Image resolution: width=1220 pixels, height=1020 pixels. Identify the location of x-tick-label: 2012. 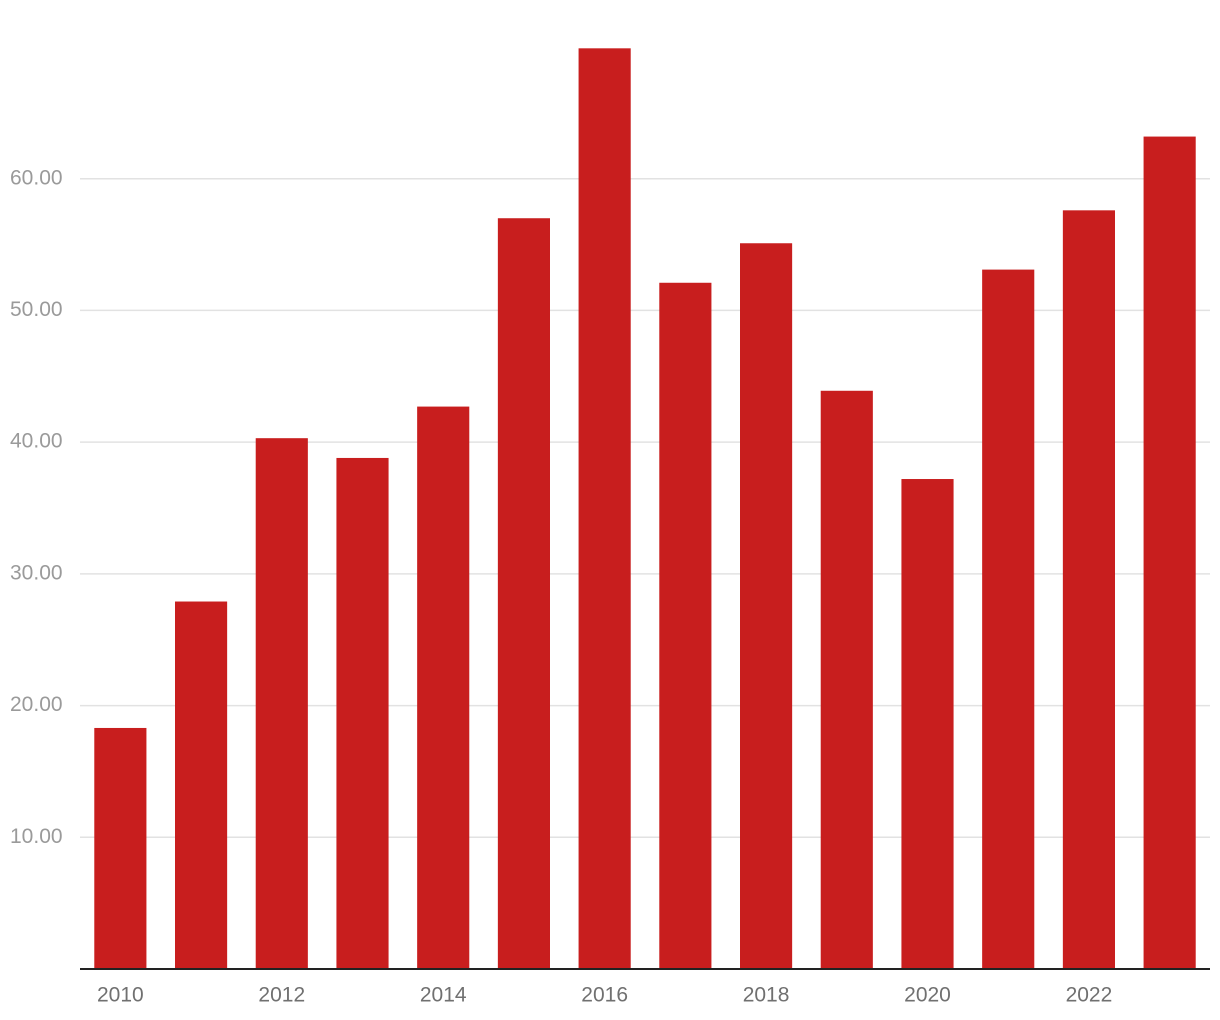
(281, 995).